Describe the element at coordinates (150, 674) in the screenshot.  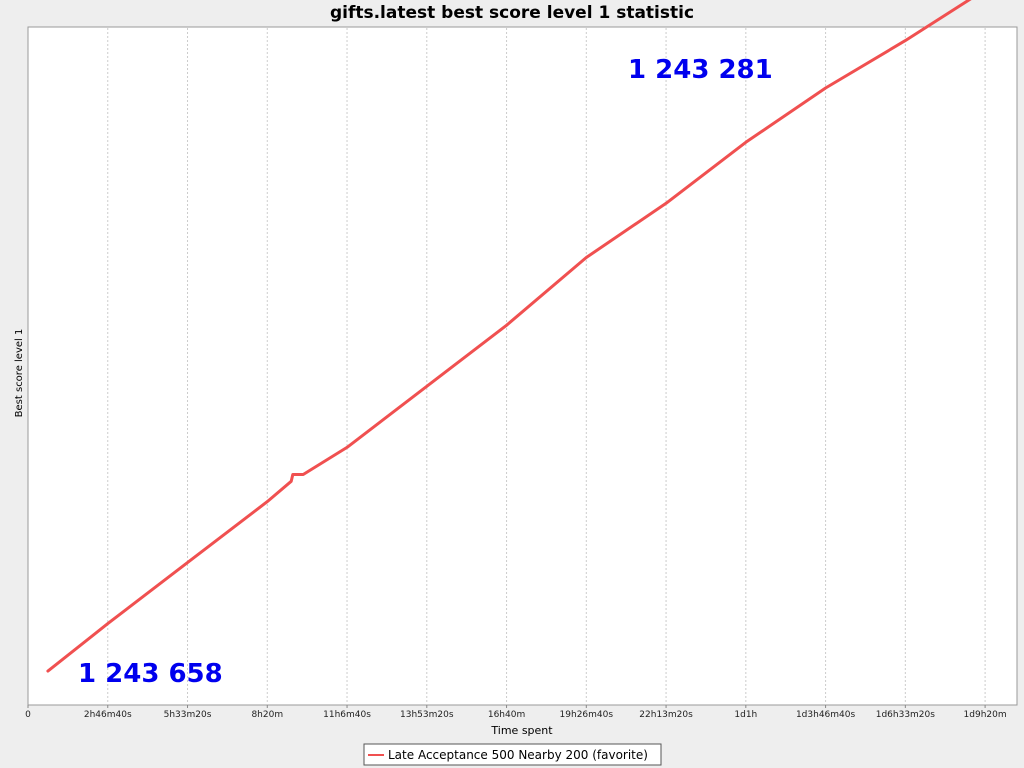
I see `annotation-start-score: 1 243 658` at that location.